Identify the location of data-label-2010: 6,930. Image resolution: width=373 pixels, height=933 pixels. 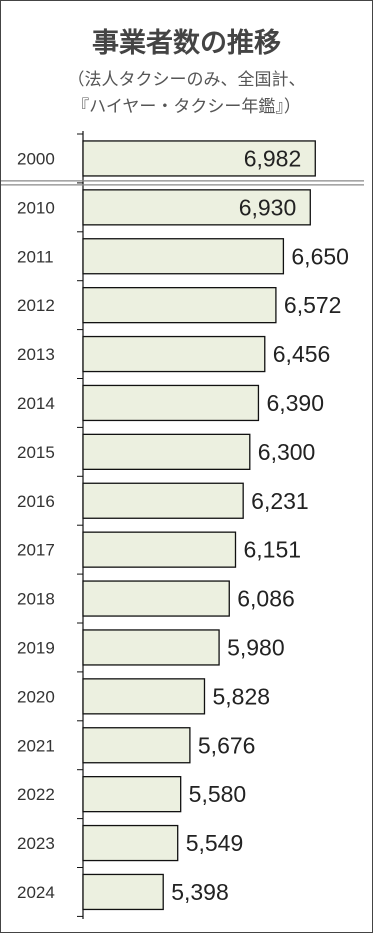
(268, 207).